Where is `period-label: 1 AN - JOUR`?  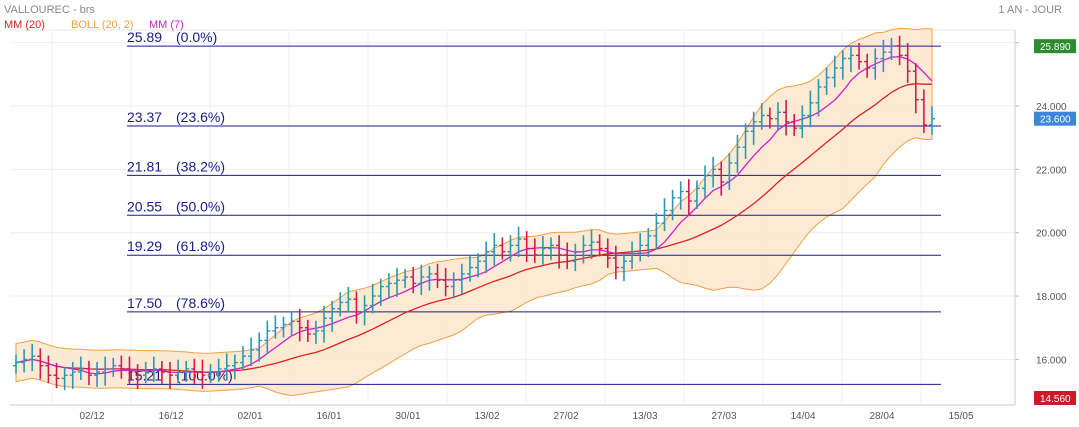 period-label: 1 AN - JOUR is located at coordinates (1030, 10).